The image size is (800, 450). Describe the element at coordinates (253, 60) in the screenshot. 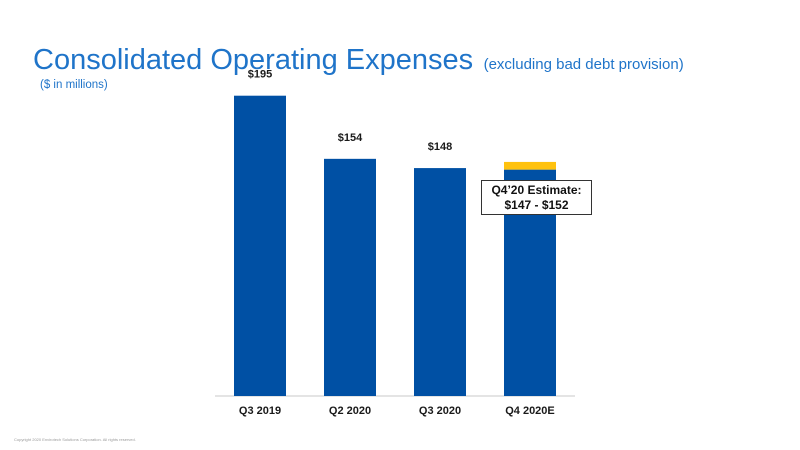

I see `page-title: Consolidated Operating Expenses` at that location.